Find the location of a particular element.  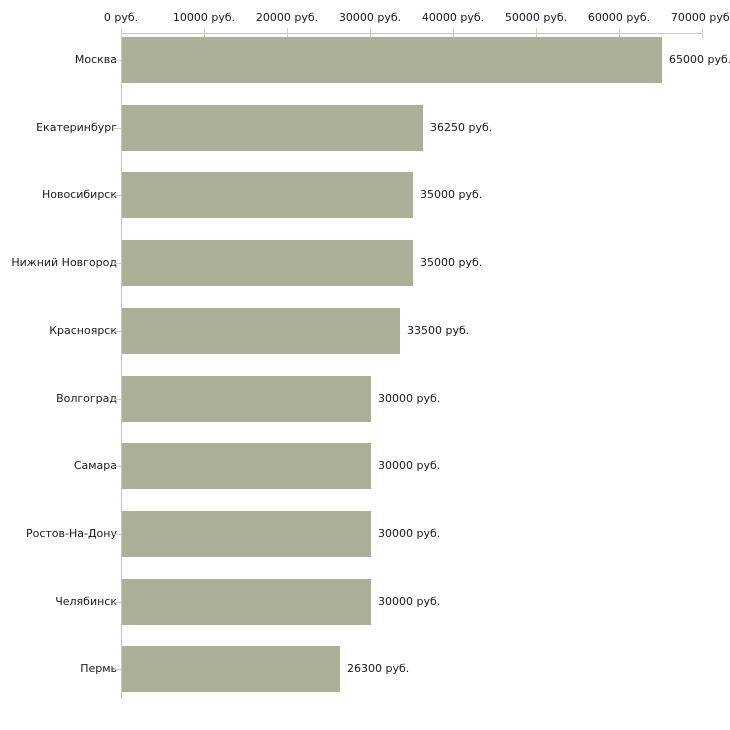

value-label: 26300 руб. is located at coordinates (378, 669).